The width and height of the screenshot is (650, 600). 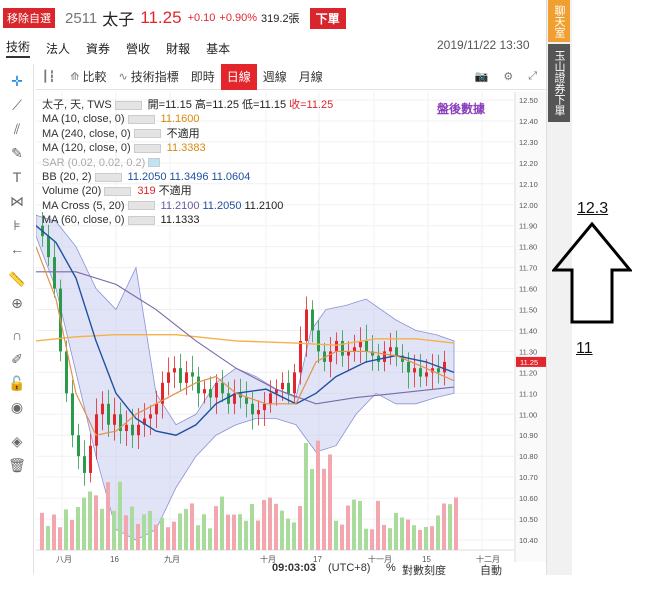 What do you see at coordinates (17, 359) in the screenshot?
I see `lock-drawing-icon: ✐` at bounding box center [17, 359].